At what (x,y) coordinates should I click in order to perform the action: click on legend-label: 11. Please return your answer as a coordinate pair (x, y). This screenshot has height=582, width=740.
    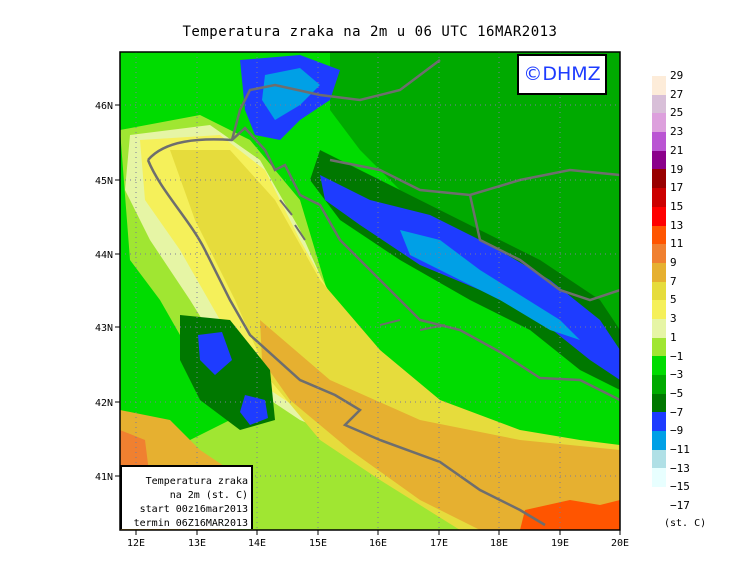
    Looking at the image, I should click on (677, 244).